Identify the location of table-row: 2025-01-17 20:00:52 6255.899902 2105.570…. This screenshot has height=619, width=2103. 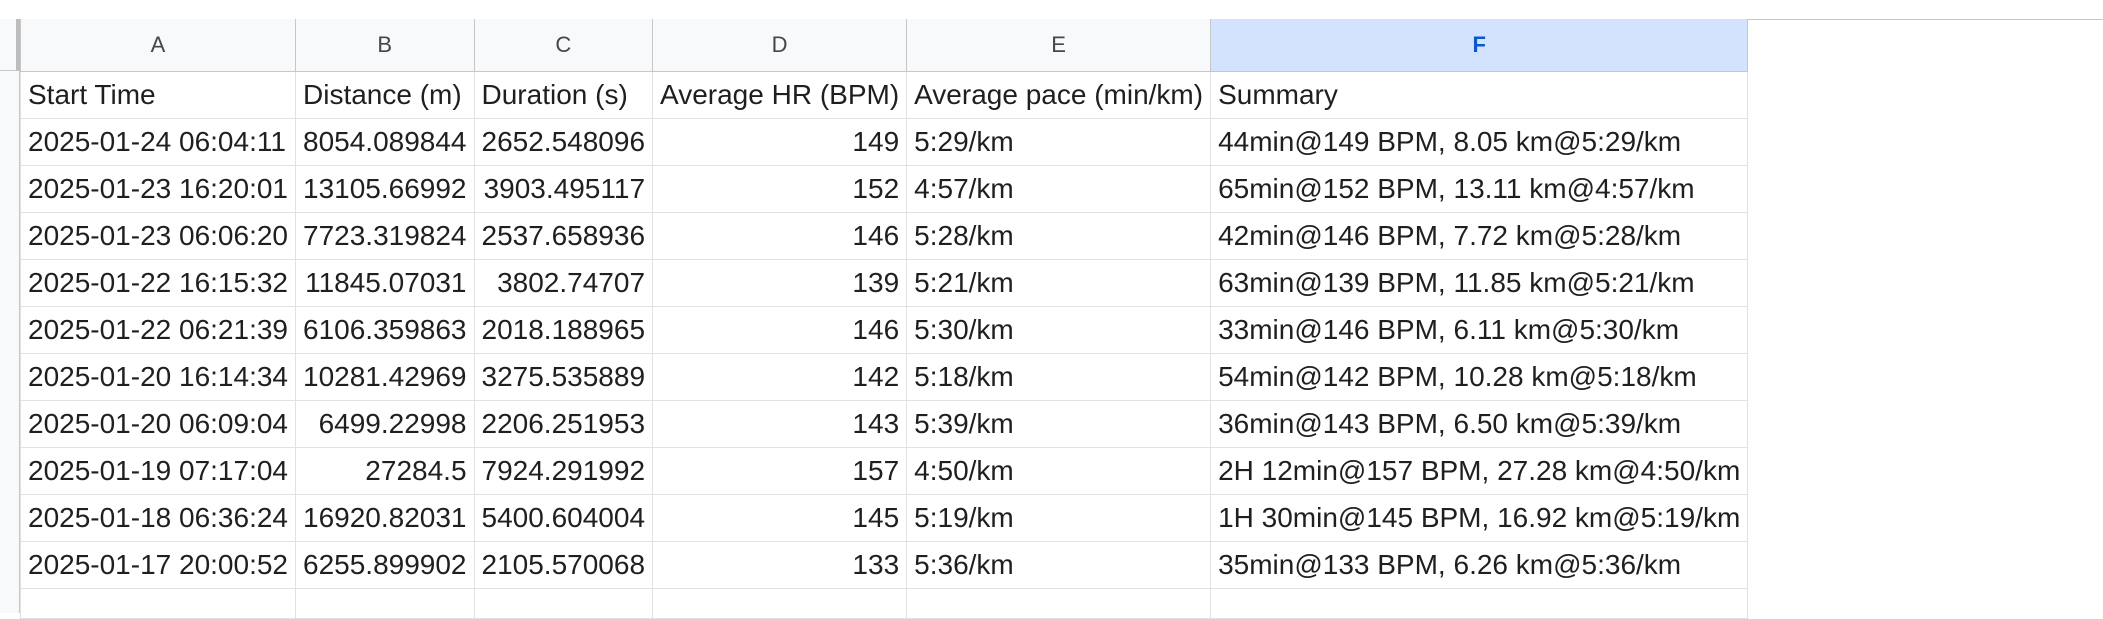
(884, 564).